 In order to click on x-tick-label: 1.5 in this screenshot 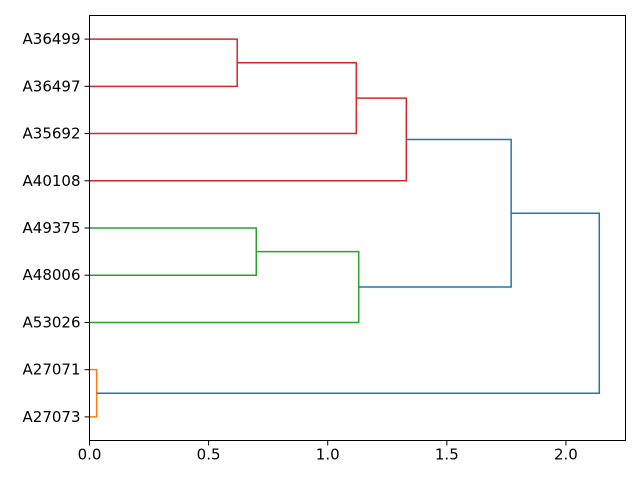, I will do `click(447, 455)`.